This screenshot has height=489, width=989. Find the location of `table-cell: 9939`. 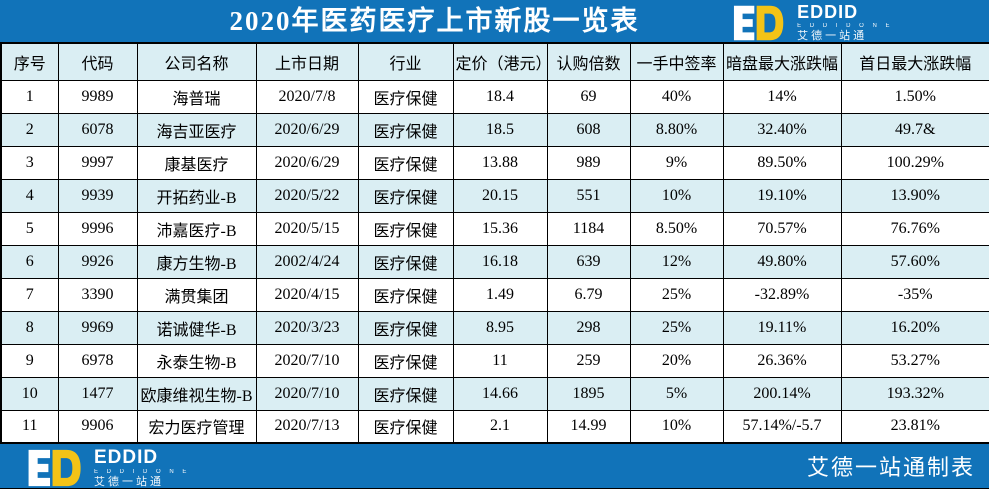

table-cell: 9939 is located at coordinates (97, 195).